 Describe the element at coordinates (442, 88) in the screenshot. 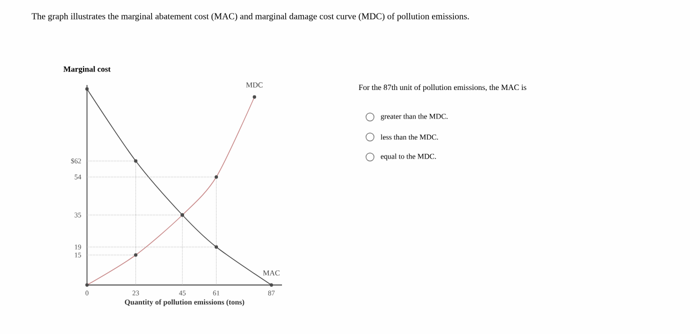

I see `text: For the 87th unit of pollution emissions, the MAC is` at that location.